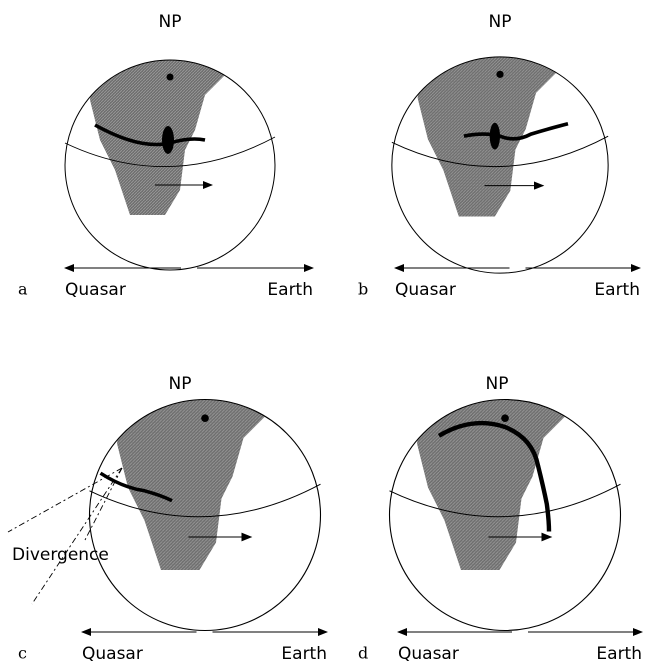 The height and width of the screenshot is (663, 647). Describe the element at coordinates (60, 555) in the screenshot. I see `annotation: Divergence` at that location.